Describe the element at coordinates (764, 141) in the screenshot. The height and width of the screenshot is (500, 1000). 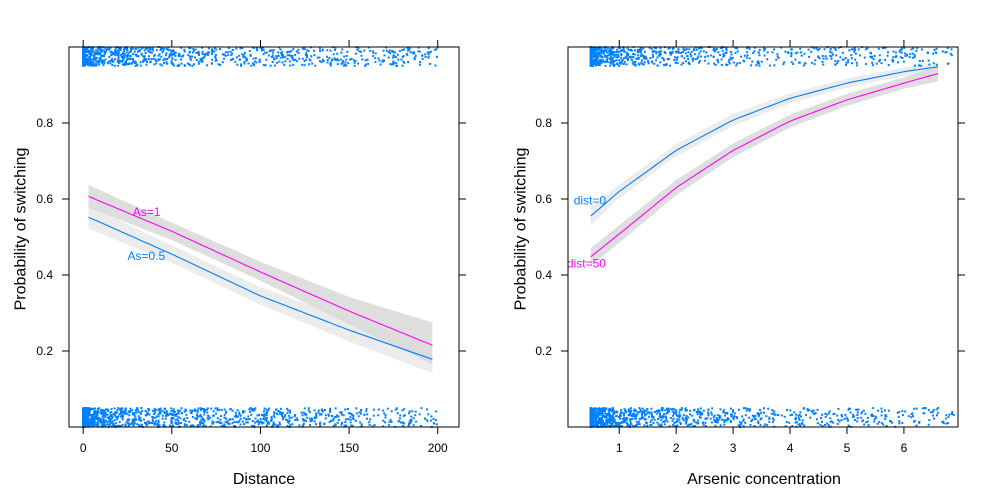
I see `curve-dist=0` at that location.